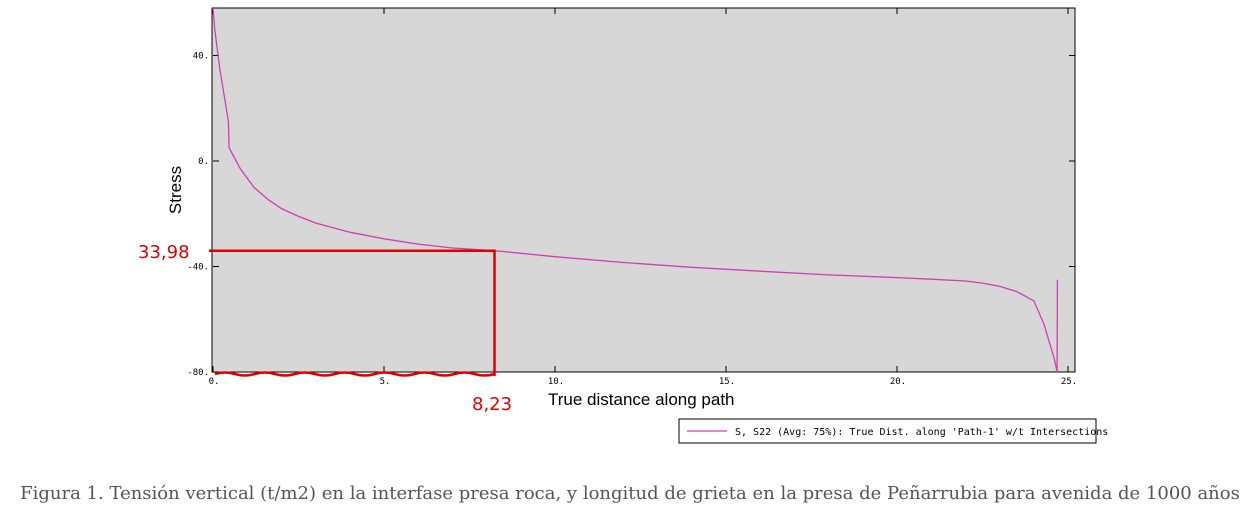 The image size is (1260, 525). Describe the element at coordinates (198, 373) in the screenshot. I see `y-tick-label: -80.` at that location.